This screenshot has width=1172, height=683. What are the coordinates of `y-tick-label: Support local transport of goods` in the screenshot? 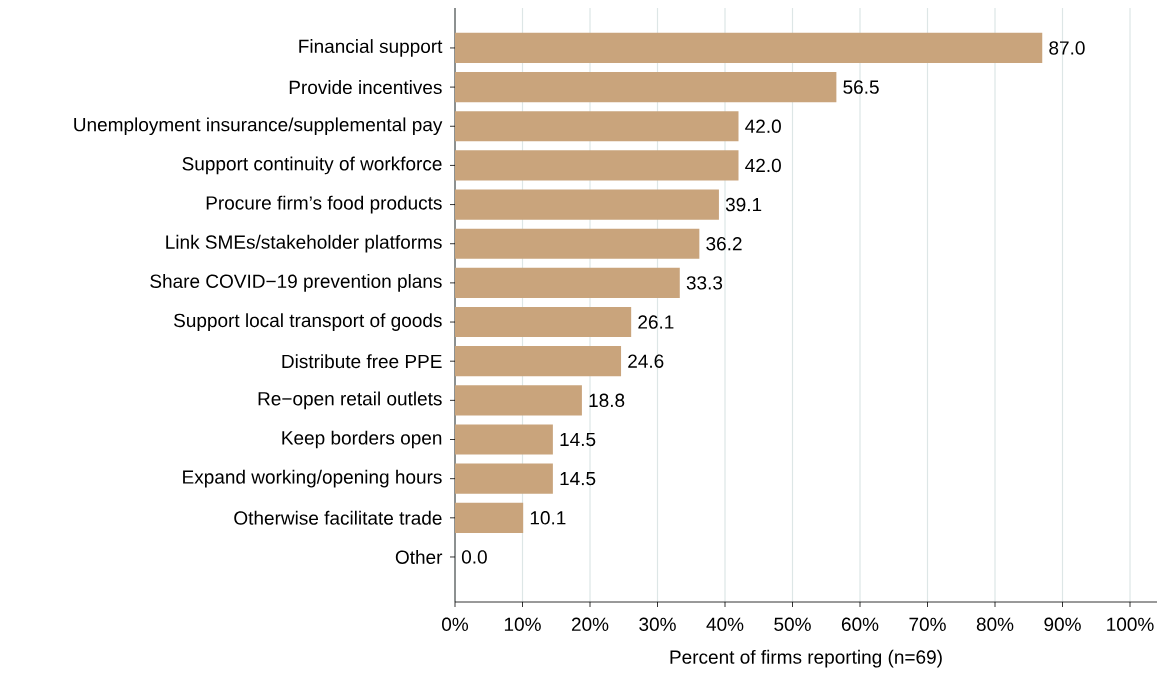 It's located at (308, 322).